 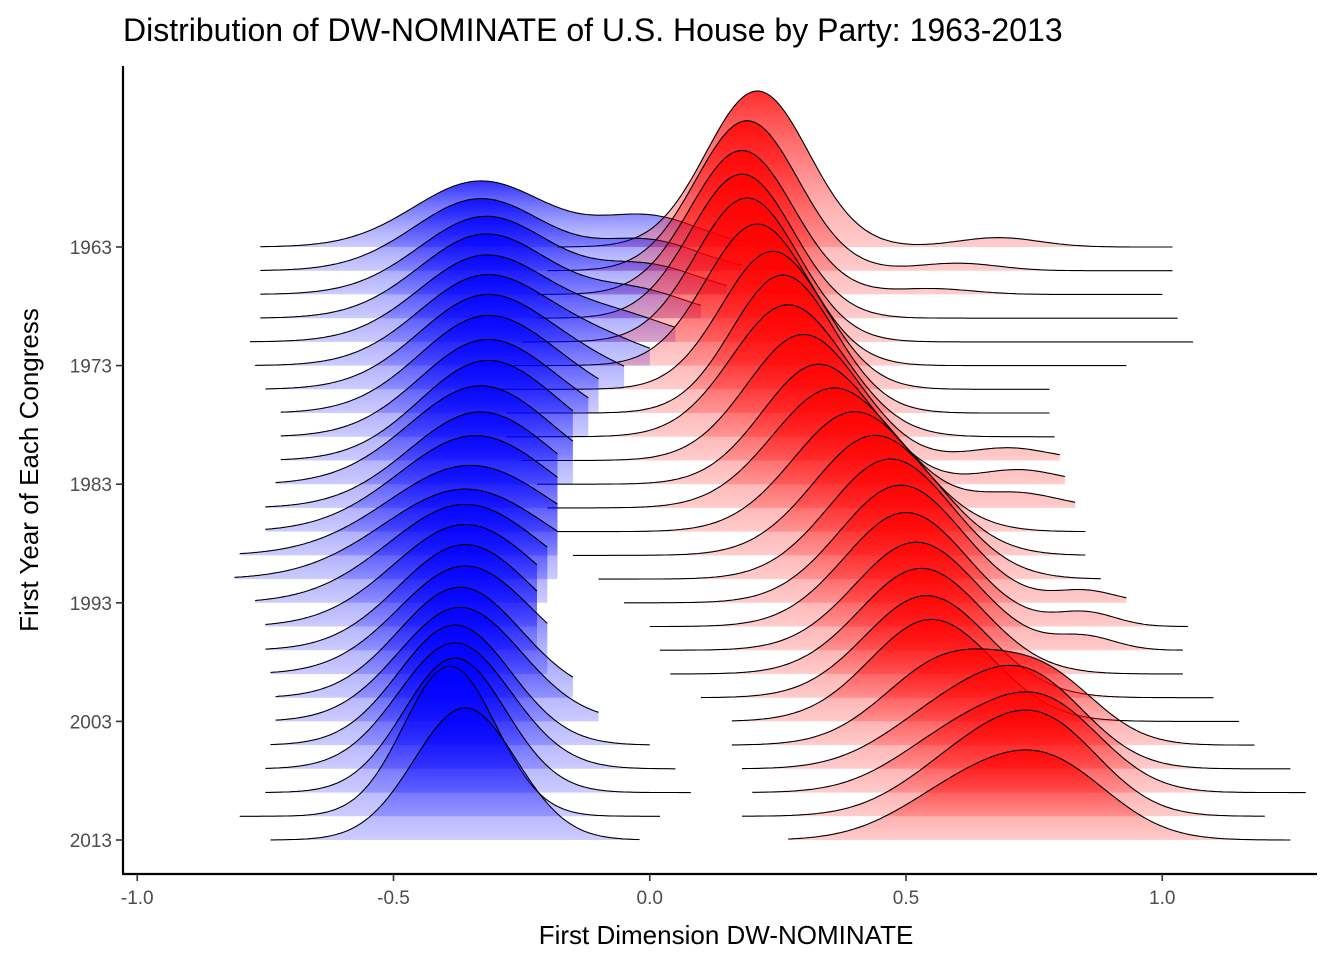 I want to click on ridge-line-republican-1989, so click(x=829, y=495).